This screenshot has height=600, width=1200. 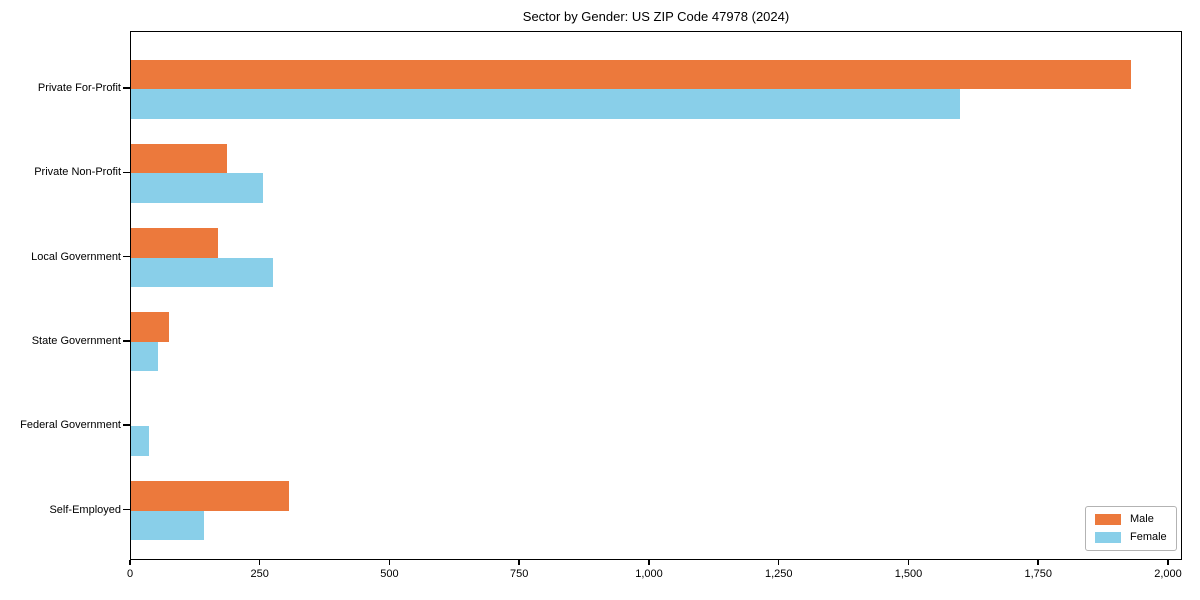 I want to click on x-tick-label-1-750: 1,750, so click(x=1038, y=574).